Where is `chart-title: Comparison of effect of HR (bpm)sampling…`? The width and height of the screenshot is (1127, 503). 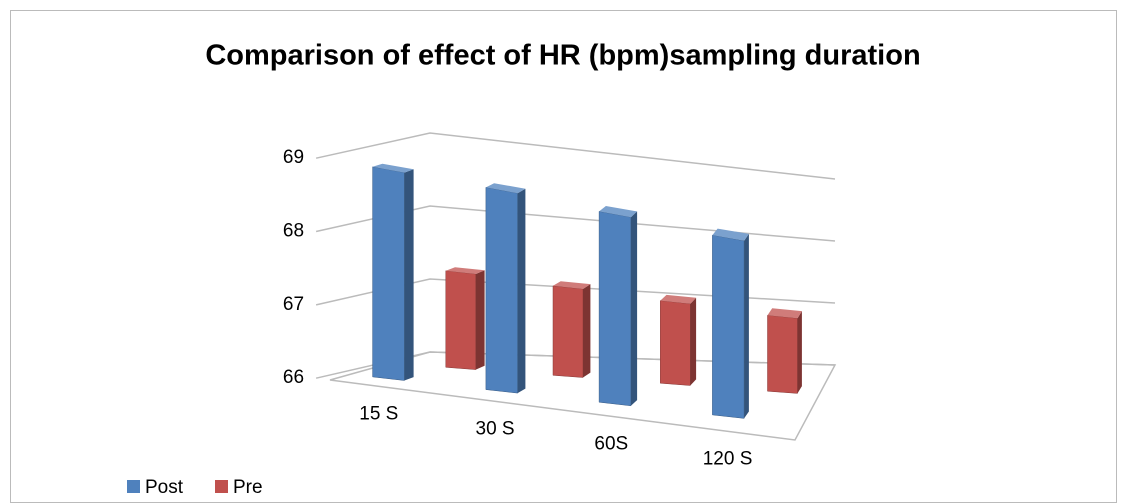
chart-title: Comparison of effect of HR (bpm)sampling… is located at coordinates (562, 56).